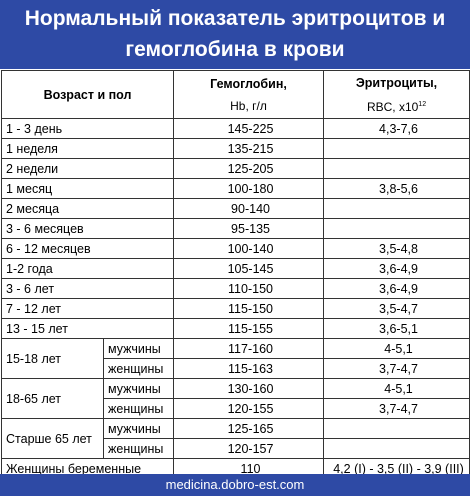  What do you see at coordinates (249, 388) in the screenshot?
I see `row-hb: 130-160` at bounding box center [249, 388].